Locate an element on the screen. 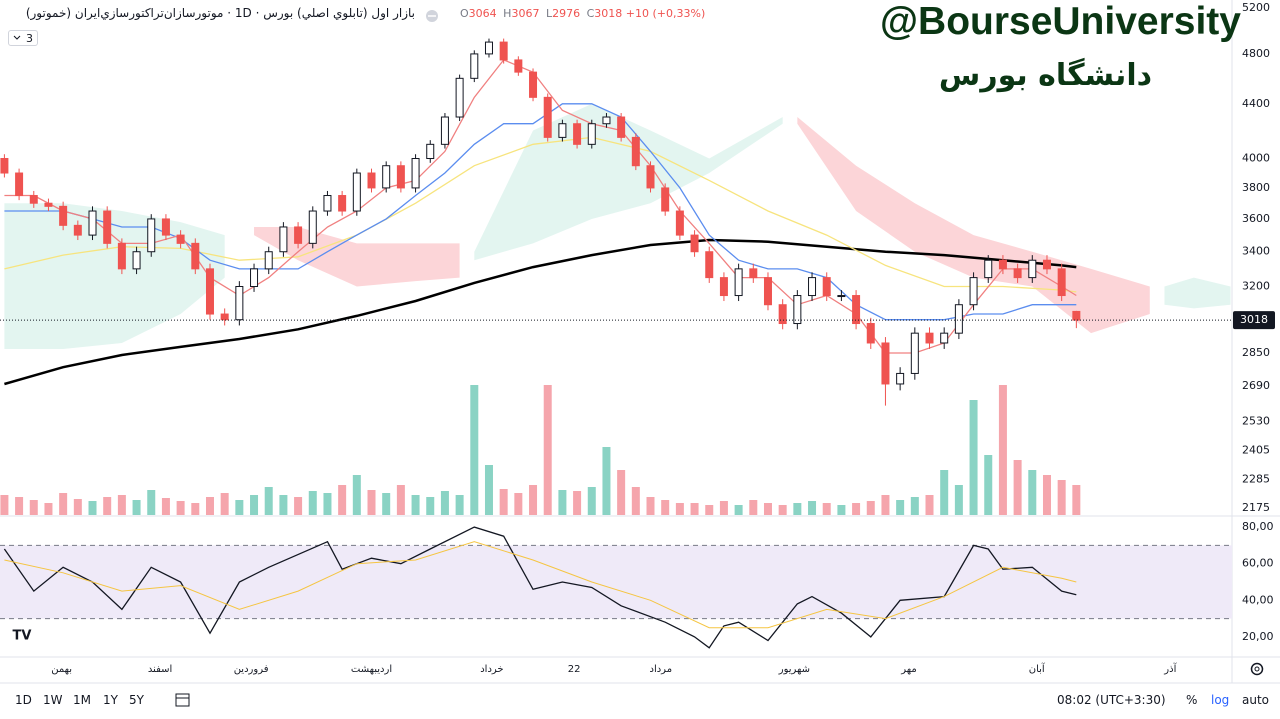 The image size is (1280, 719). y-tick-label: 4400 is located at coordinates (1256, 103).